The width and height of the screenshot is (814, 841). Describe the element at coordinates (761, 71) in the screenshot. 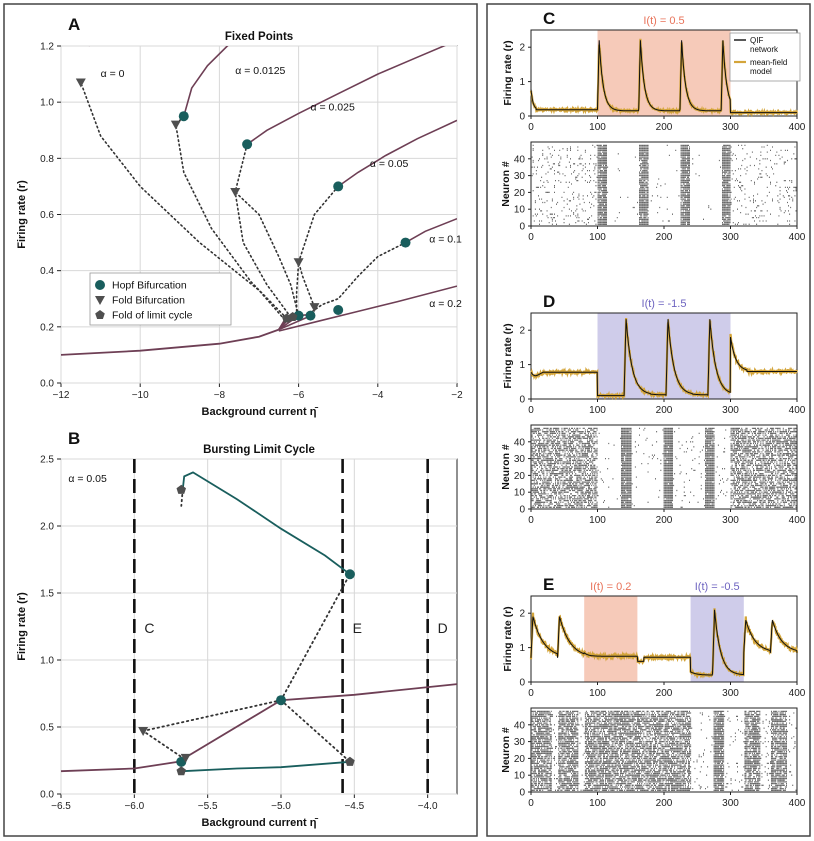

I see `legend-mf-label-2: model` at that location.